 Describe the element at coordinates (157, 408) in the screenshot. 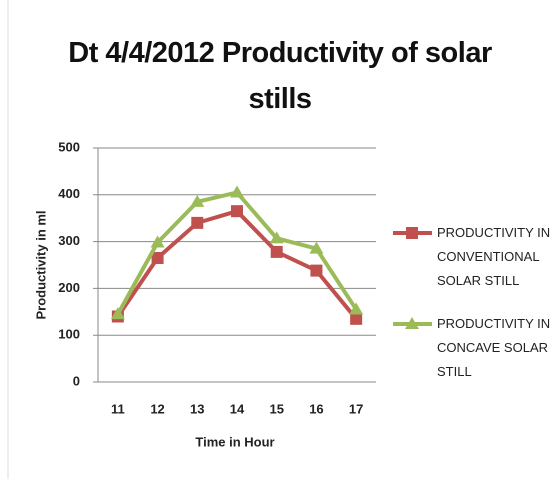

I see `x-tick-label: 12` at that location.